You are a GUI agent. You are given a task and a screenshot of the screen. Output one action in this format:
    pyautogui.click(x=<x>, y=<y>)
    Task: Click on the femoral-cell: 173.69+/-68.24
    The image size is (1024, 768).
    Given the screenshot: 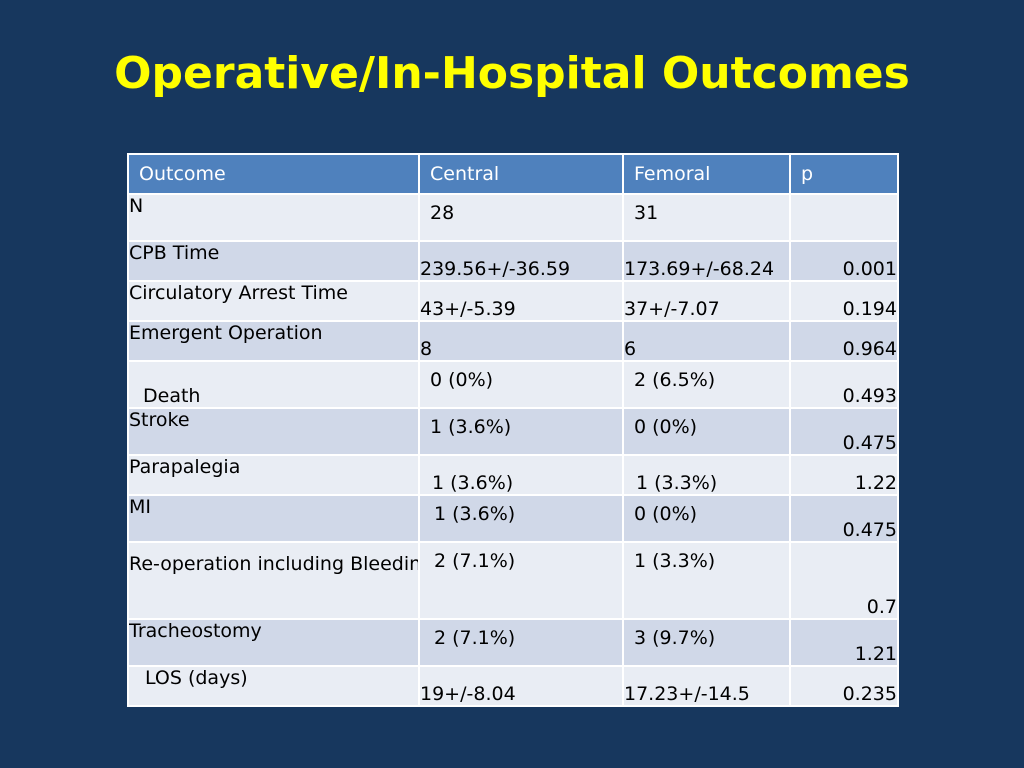 What is the action you would take?
    pyautogui.click(x=706, y=261)
    